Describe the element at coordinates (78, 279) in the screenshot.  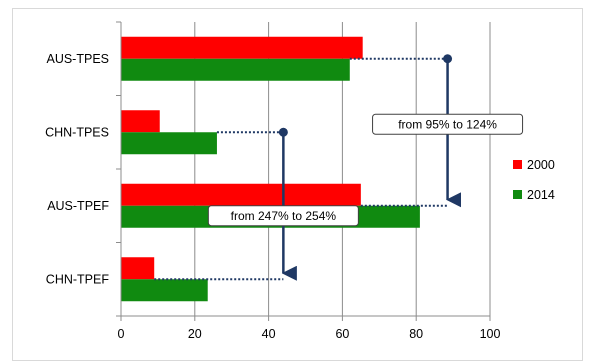
I see `category-label: CHN-TPEF` at that location.